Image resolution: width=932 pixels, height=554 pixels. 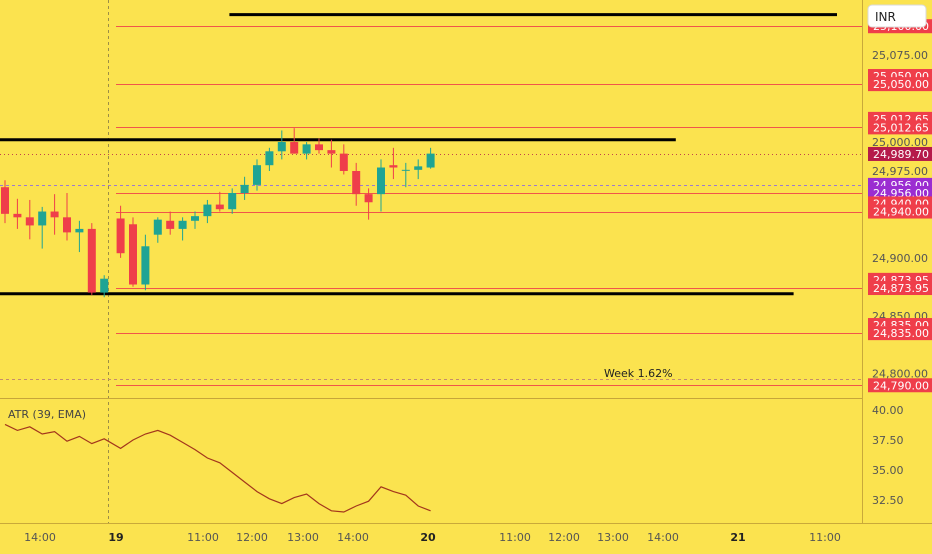 What do you see at coordinates (888, 470) in the screenshot?
I see `atr-tick-label: 35.00` at bounding box center [888, 470].